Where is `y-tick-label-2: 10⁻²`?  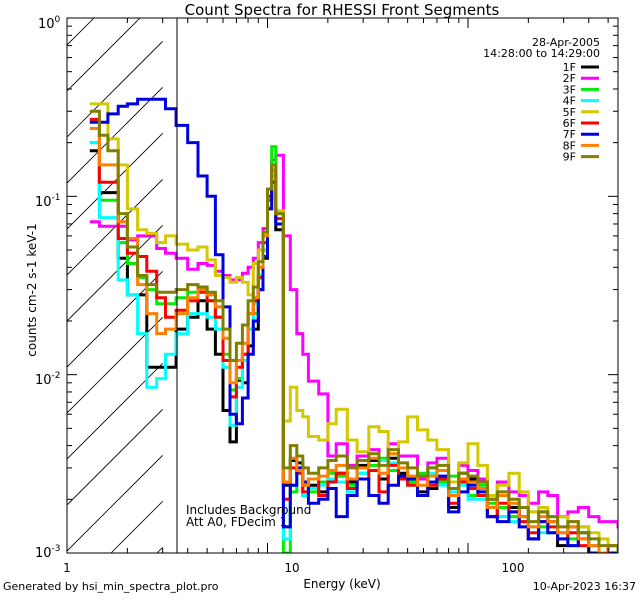
y-tick-label-2: 10⁻² is located at coordinates (48, 379).